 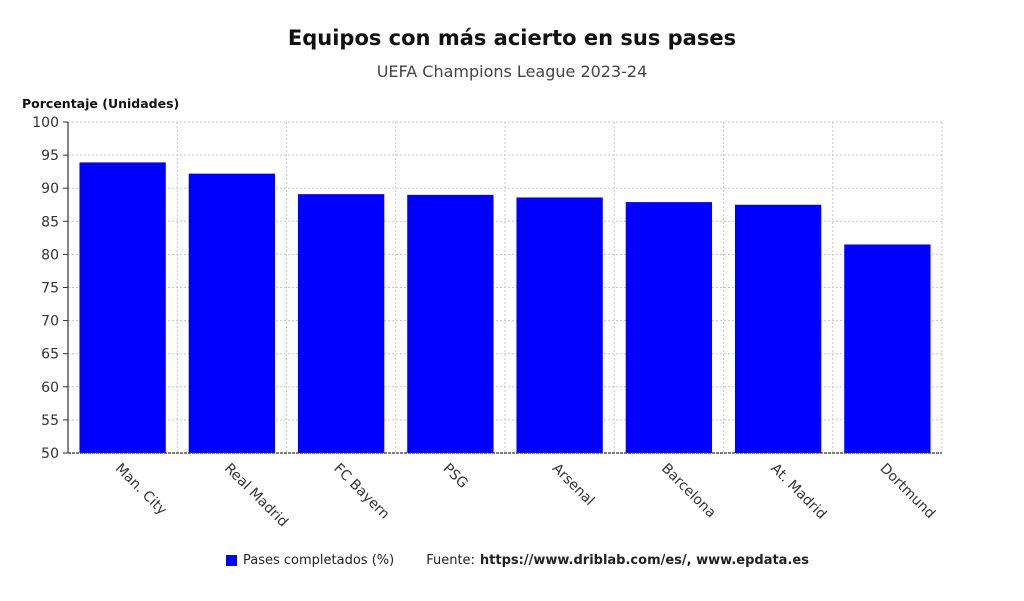 I want to click on x-tick-label: PSG, so click(x=455, y=476).